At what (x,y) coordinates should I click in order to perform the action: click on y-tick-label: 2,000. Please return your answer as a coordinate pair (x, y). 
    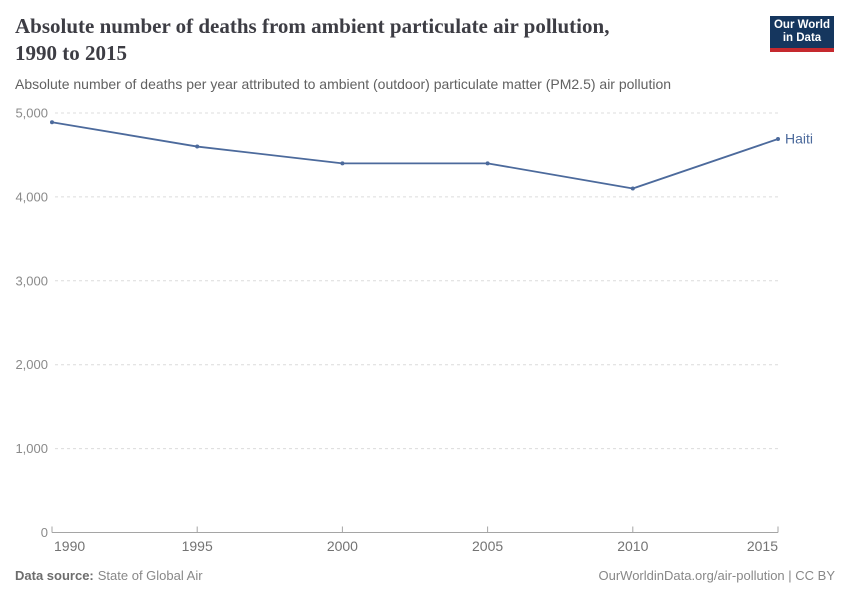
    Looking at the image, I should click on (31, 364).